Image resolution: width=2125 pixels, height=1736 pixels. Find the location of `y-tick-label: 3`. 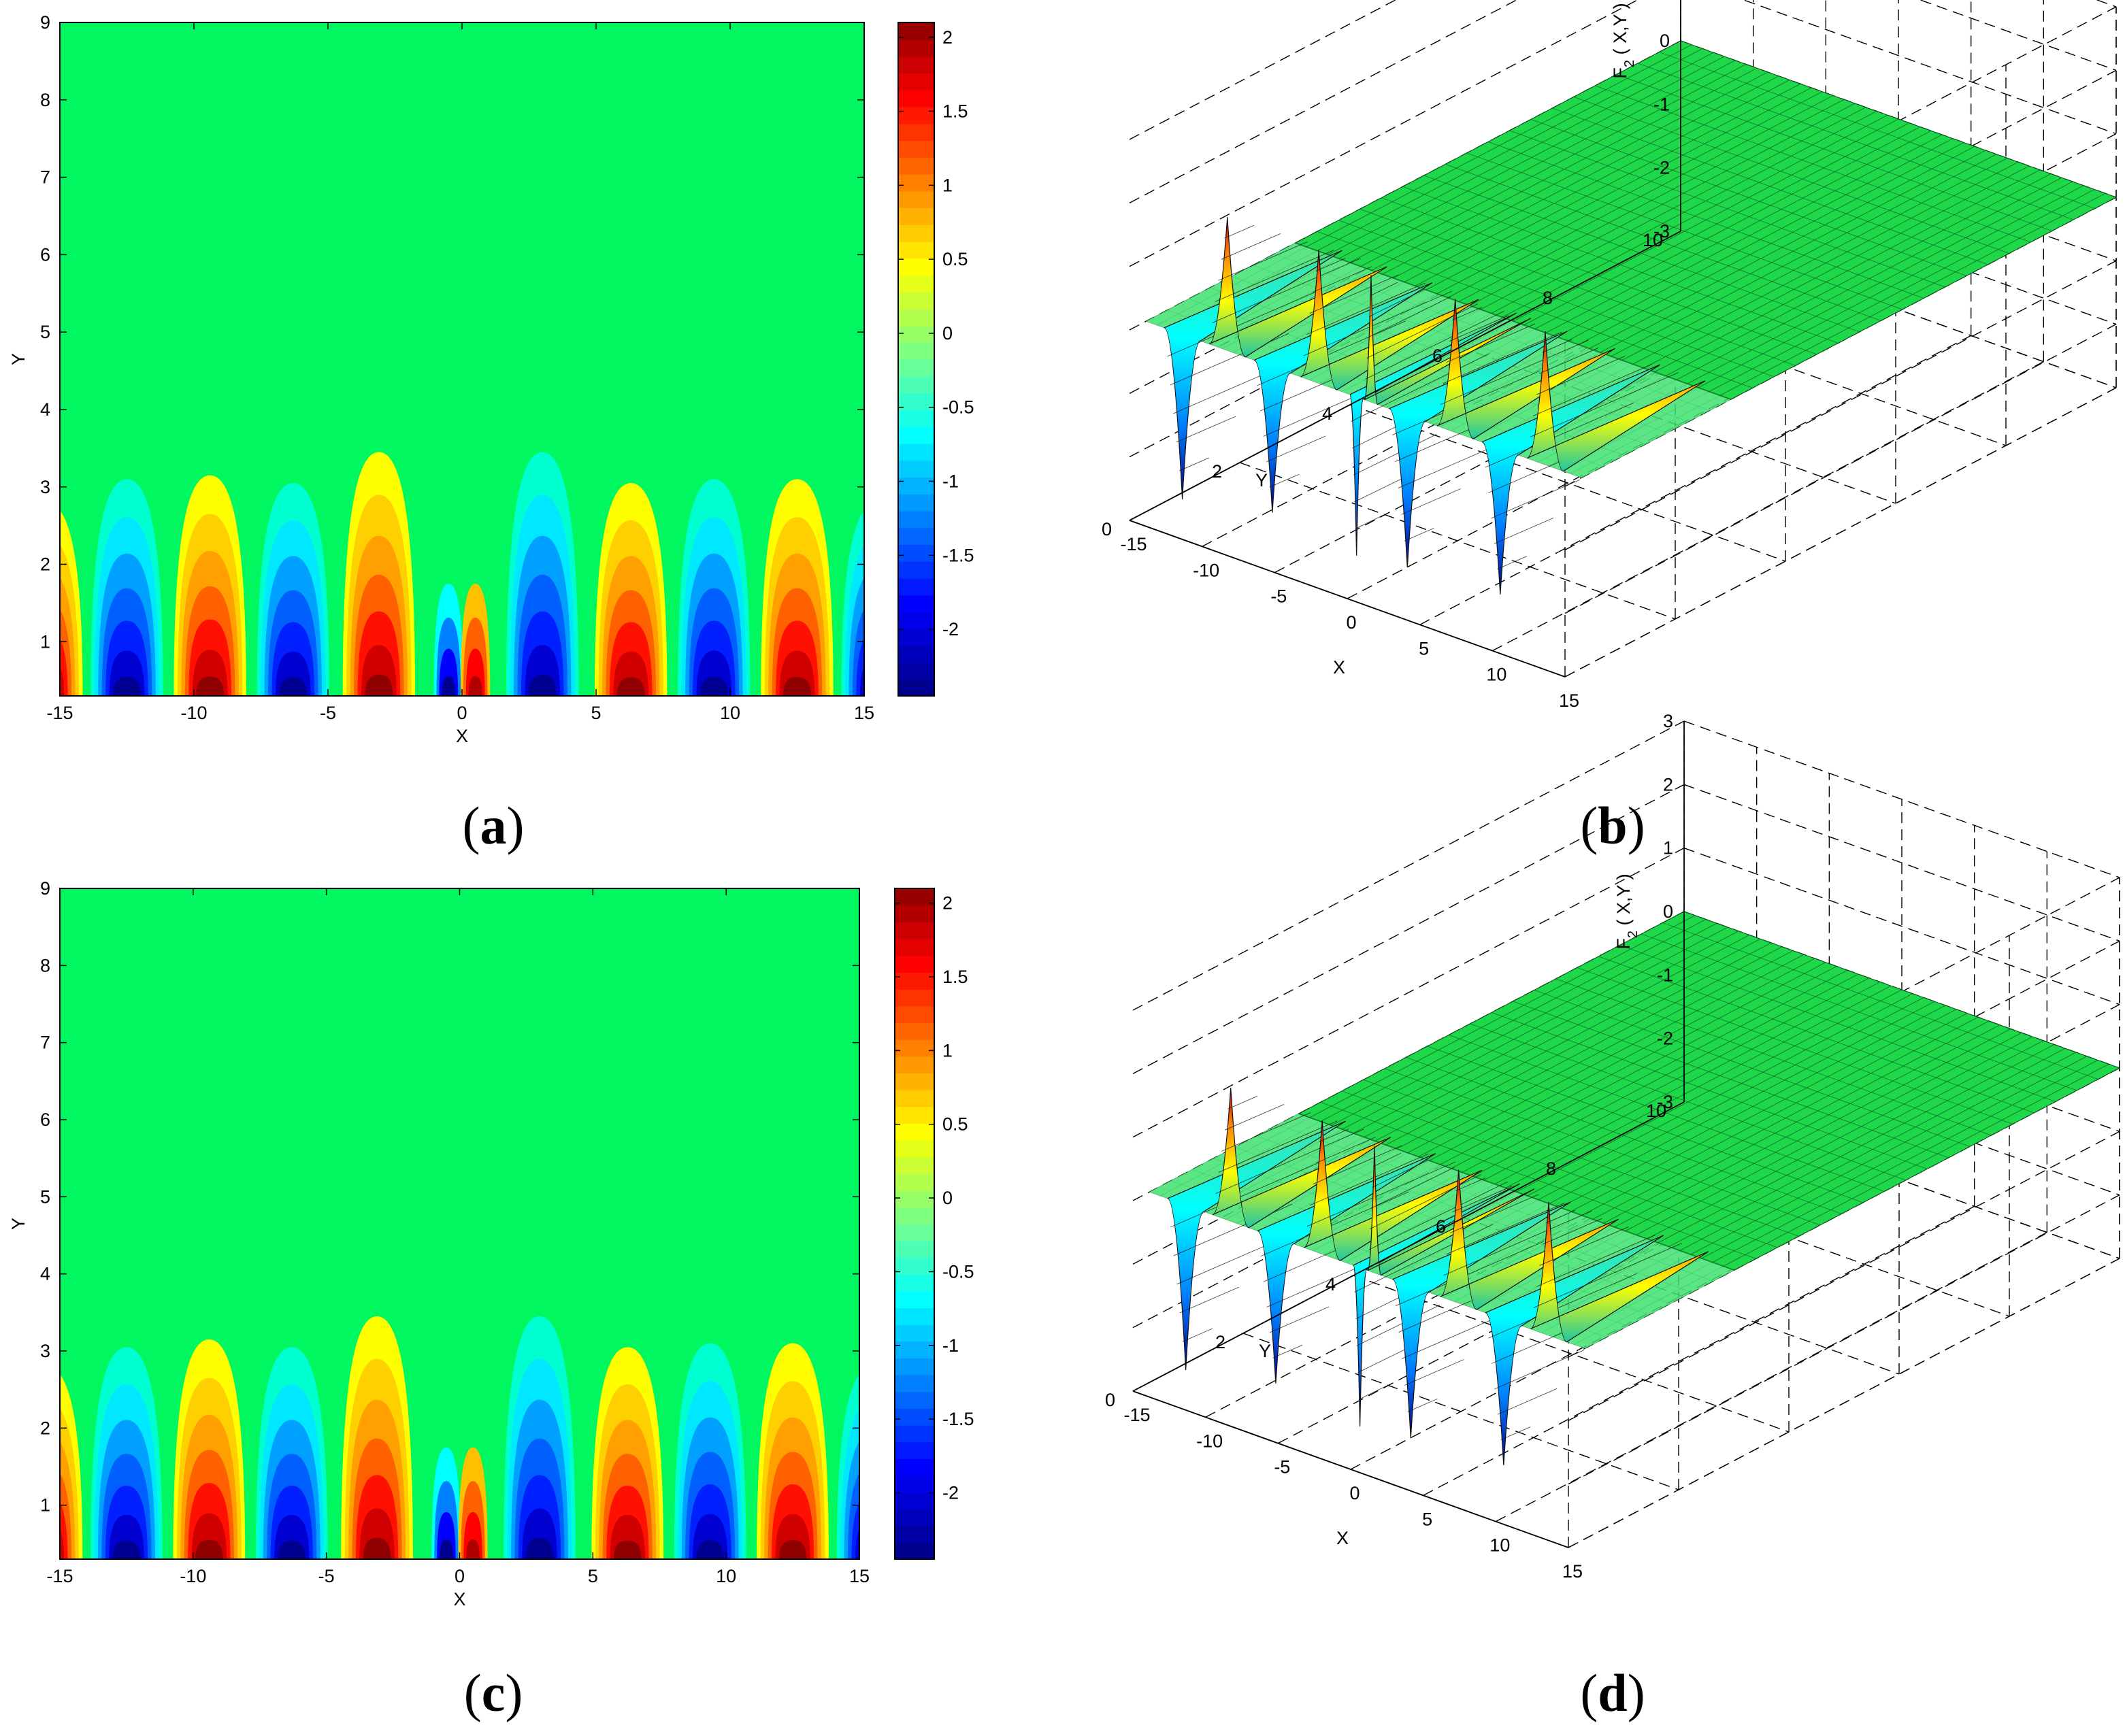

y-tick-label: 3 is located at coordinates (45, 1351).